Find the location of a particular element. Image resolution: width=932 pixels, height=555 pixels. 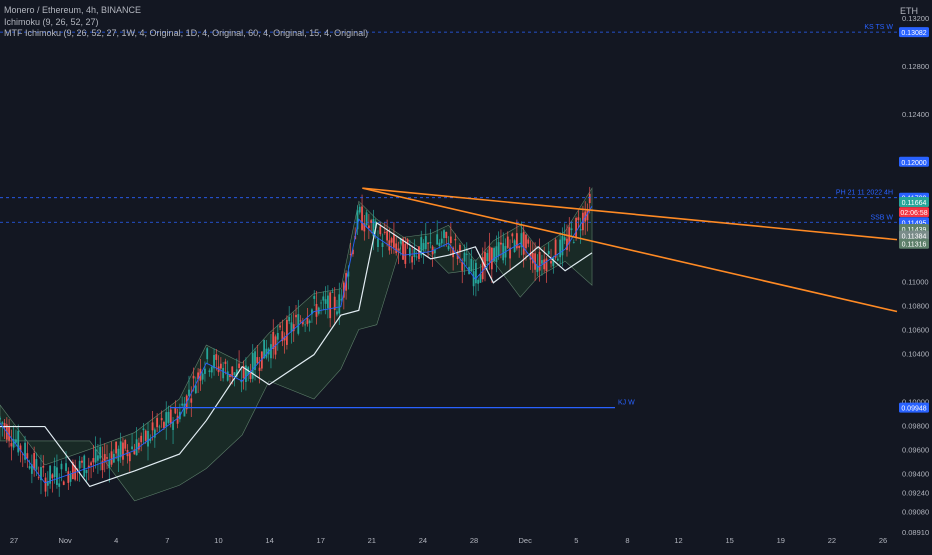

y-tick-label: 0.08910 is located at coordinates (915, 532).